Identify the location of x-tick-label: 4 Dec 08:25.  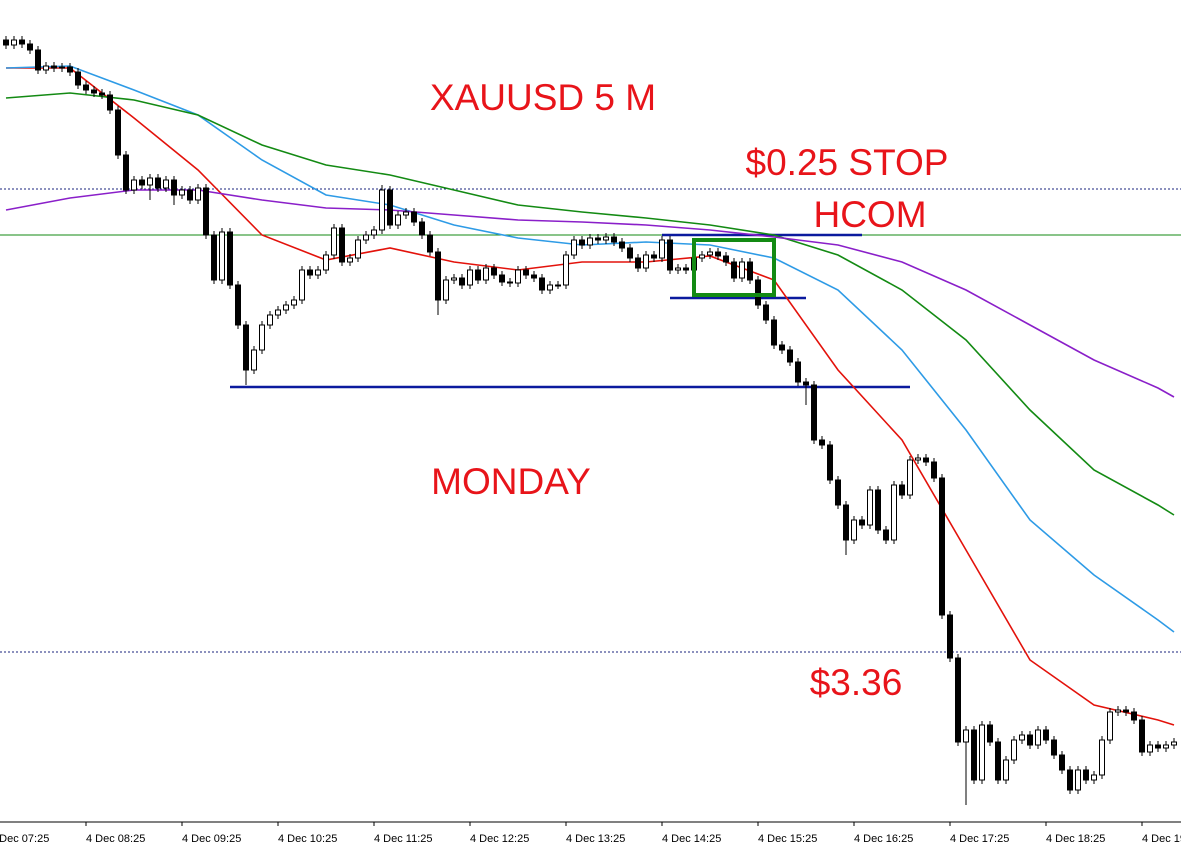
(115, 839).